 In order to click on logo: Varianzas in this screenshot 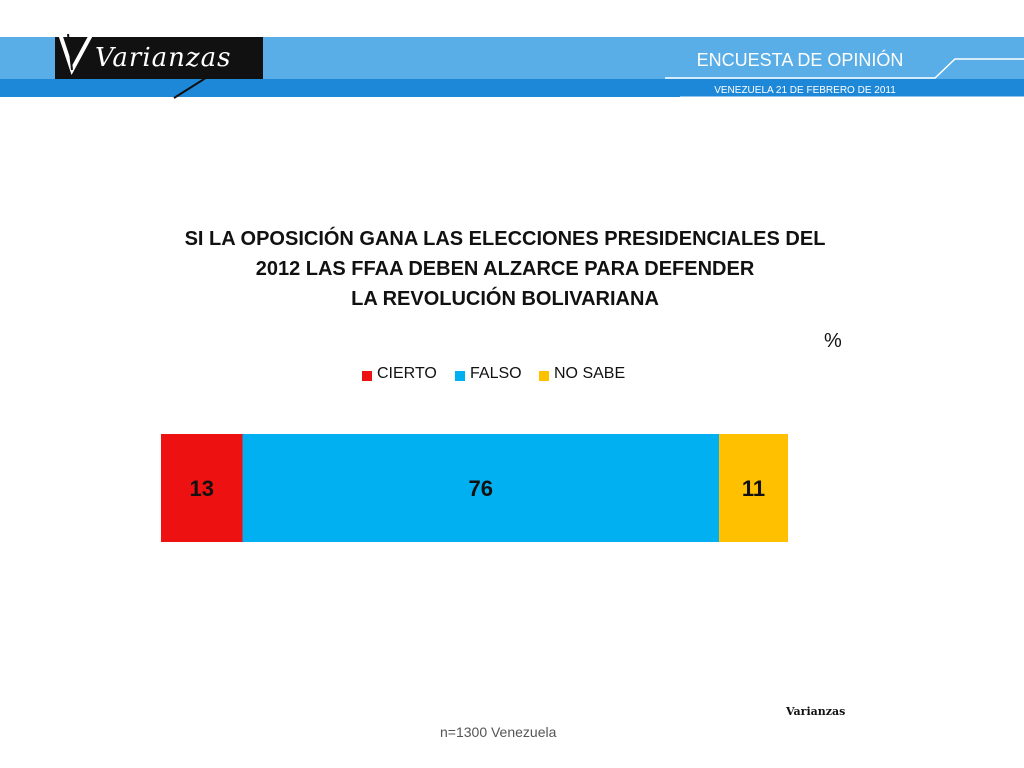, I will do `click(159, 58)`.